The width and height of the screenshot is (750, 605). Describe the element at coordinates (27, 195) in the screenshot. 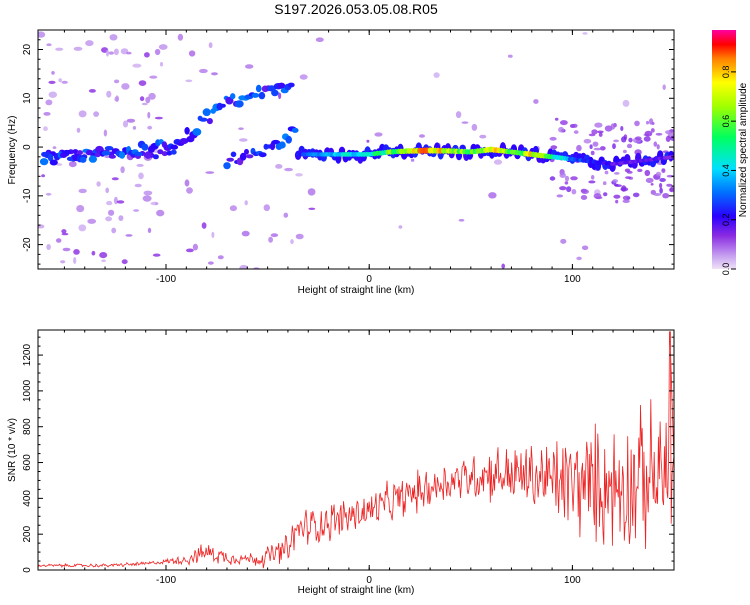

I see `y-tick-label: -10` at that location.